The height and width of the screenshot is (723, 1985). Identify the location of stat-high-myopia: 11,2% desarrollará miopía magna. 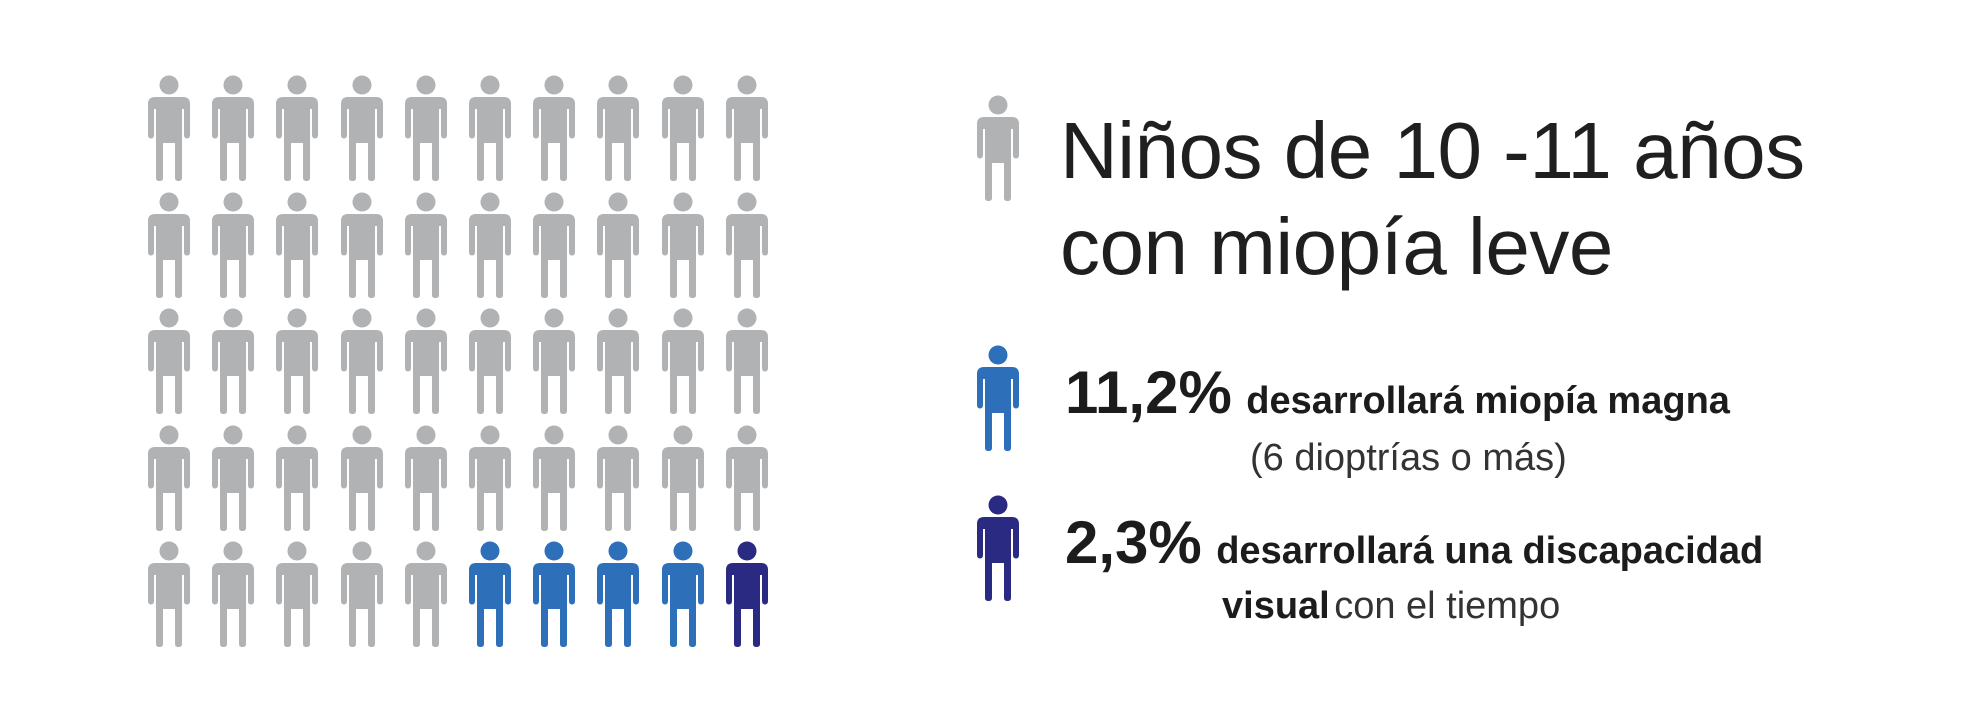
(1397, 392).